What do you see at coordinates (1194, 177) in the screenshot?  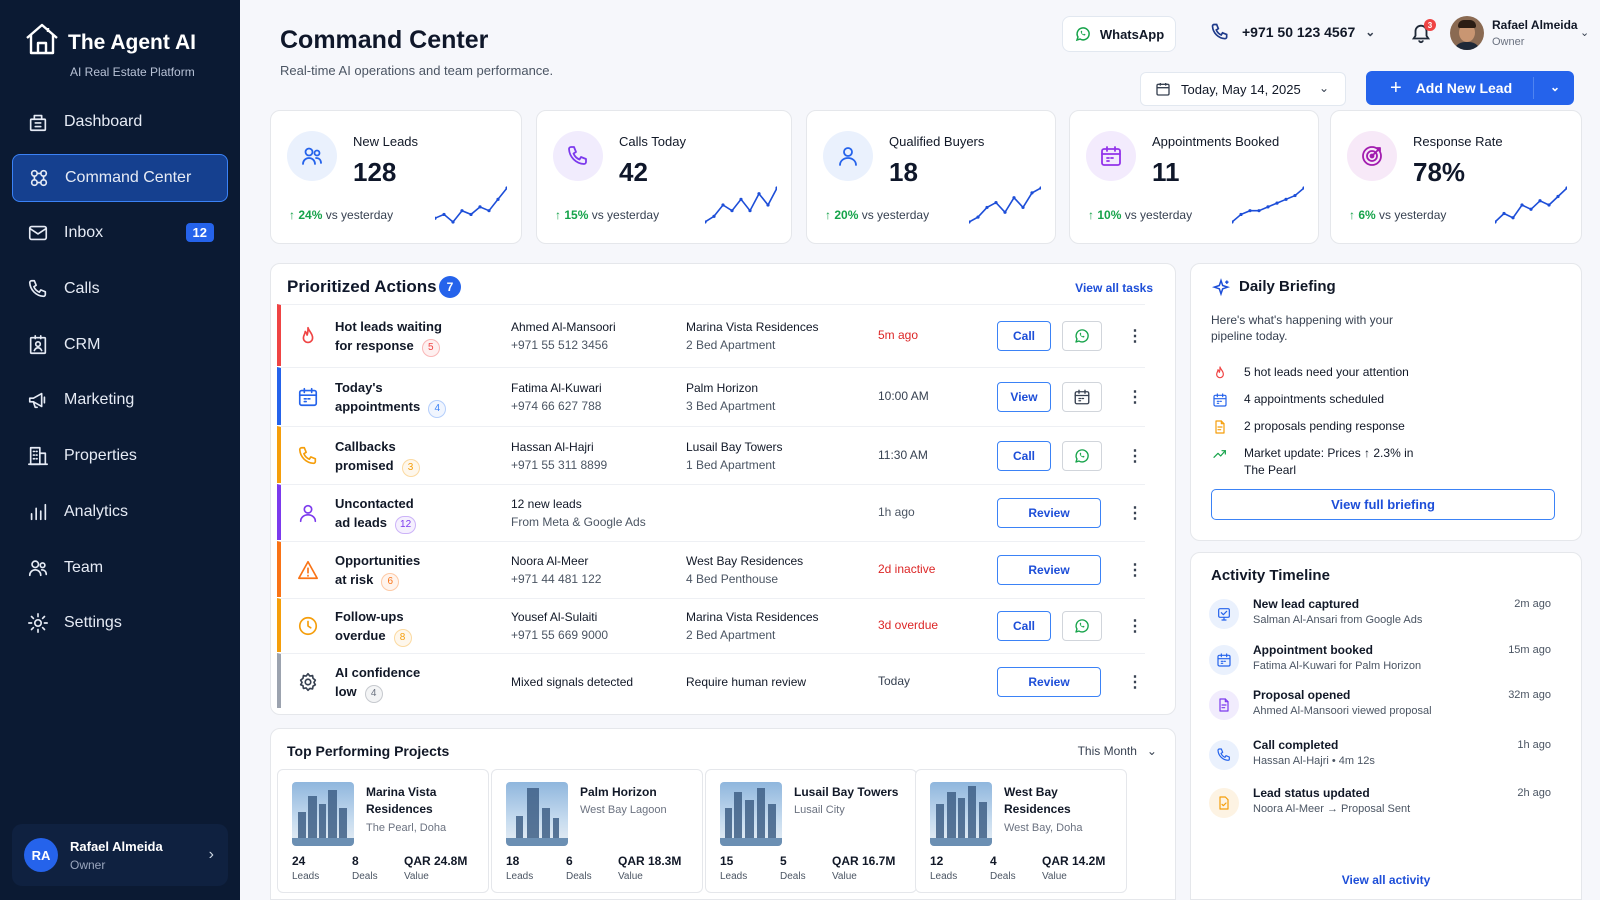 I see `kpi-card-appointments-booked: Appointments Booked 11 ↑ 10% vs yesterday` at bounding box center [1194, 177].